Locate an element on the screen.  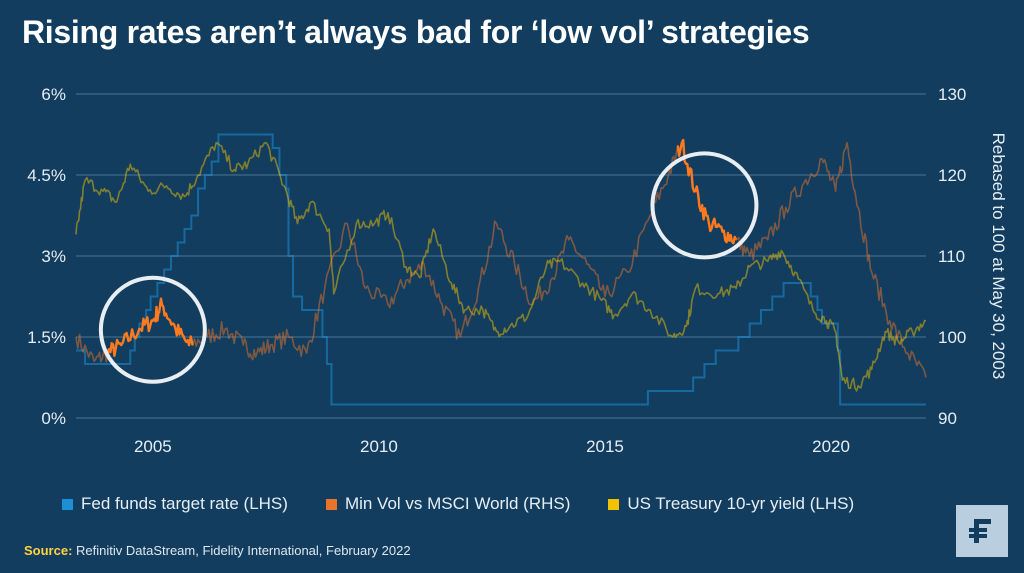
legend-swatch-treasury is located at coordinates (614, 504).